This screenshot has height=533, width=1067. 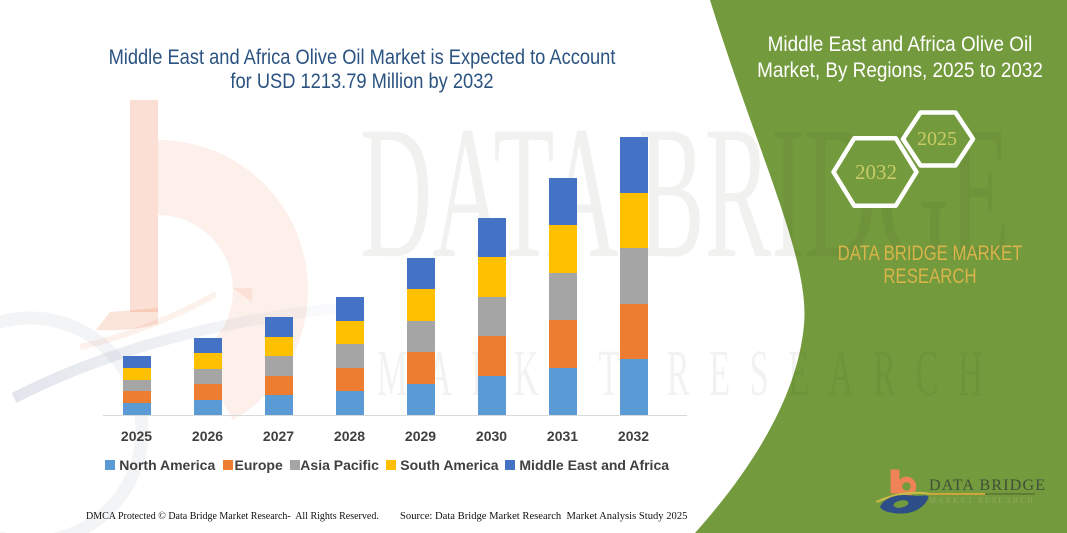 What do you see at coordinates (689, 373) in the screenshot?
I see `svg-text: MARKET RESEARCH` at bounding box center [689, 373].